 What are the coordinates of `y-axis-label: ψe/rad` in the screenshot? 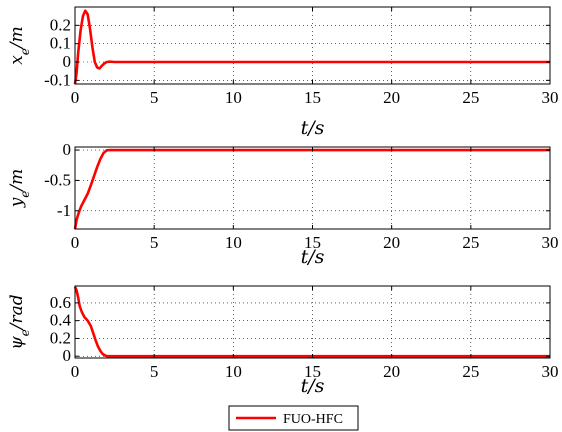 It's located at (19, 321).